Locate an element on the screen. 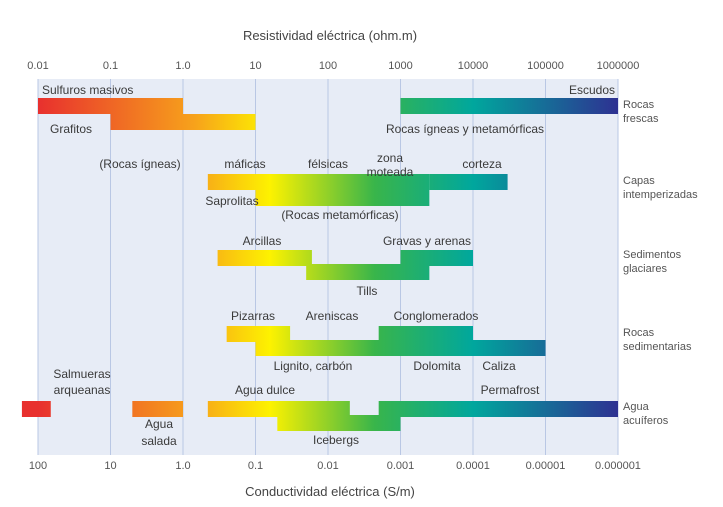  group-label: Agua is located at coordinates (636, 407).